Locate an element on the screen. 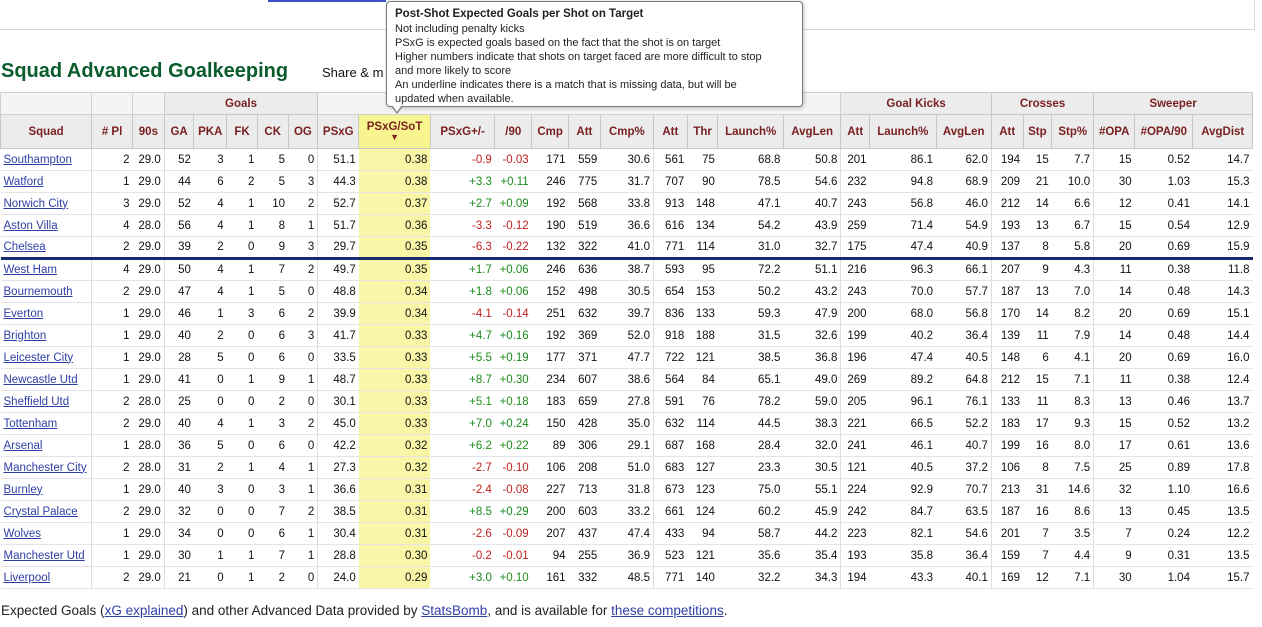  col-header-fk: FK is located at coordinates (242, 131).